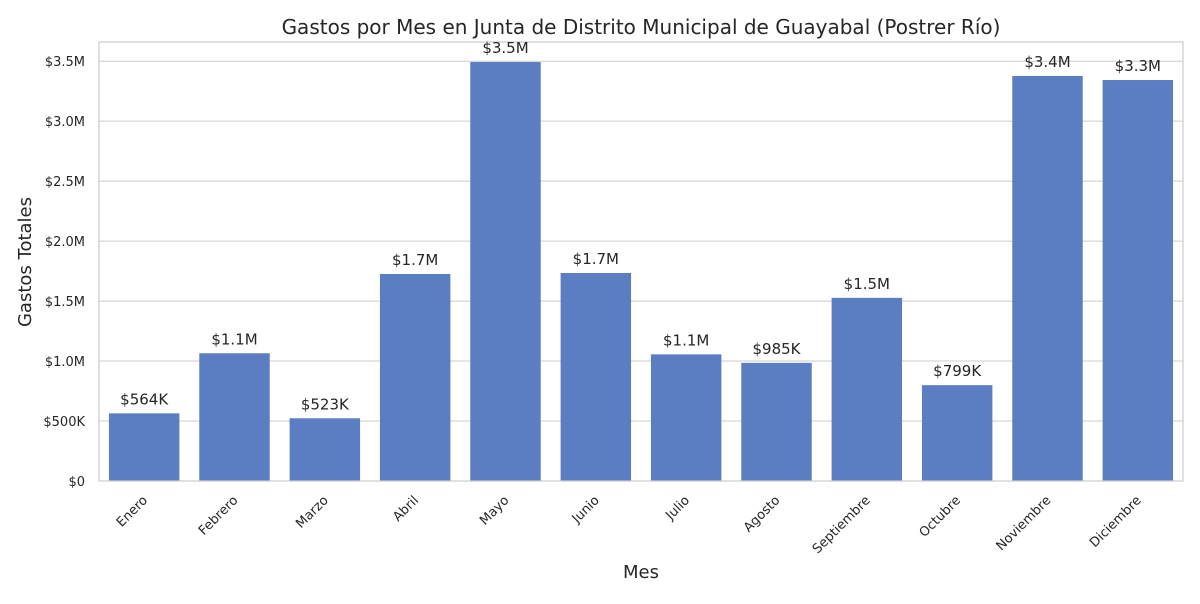 Image resolution: width=1200 pixels, height=604 pixels. What do you see at coordinates (25, 262) in the screenshot?
I see `y-axis-label: Gastos Totales` at bounding box center [25, 262].